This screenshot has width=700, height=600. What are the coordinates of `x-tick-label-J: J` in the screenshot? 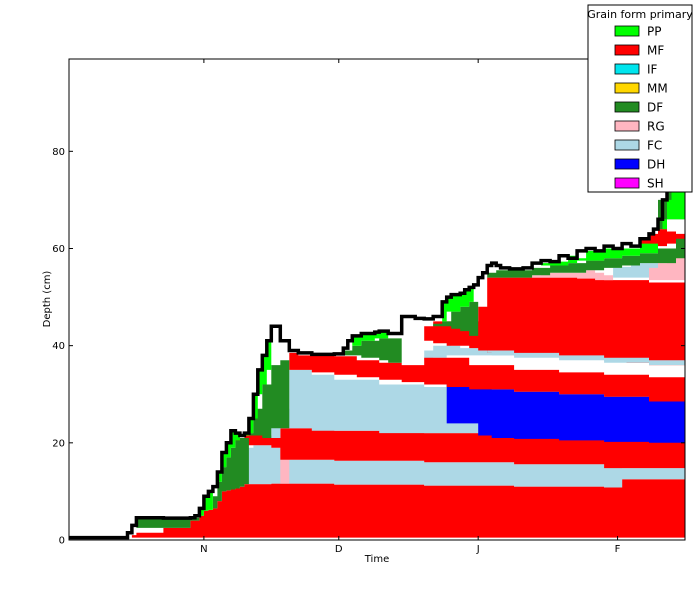 It's located at (478, 549).